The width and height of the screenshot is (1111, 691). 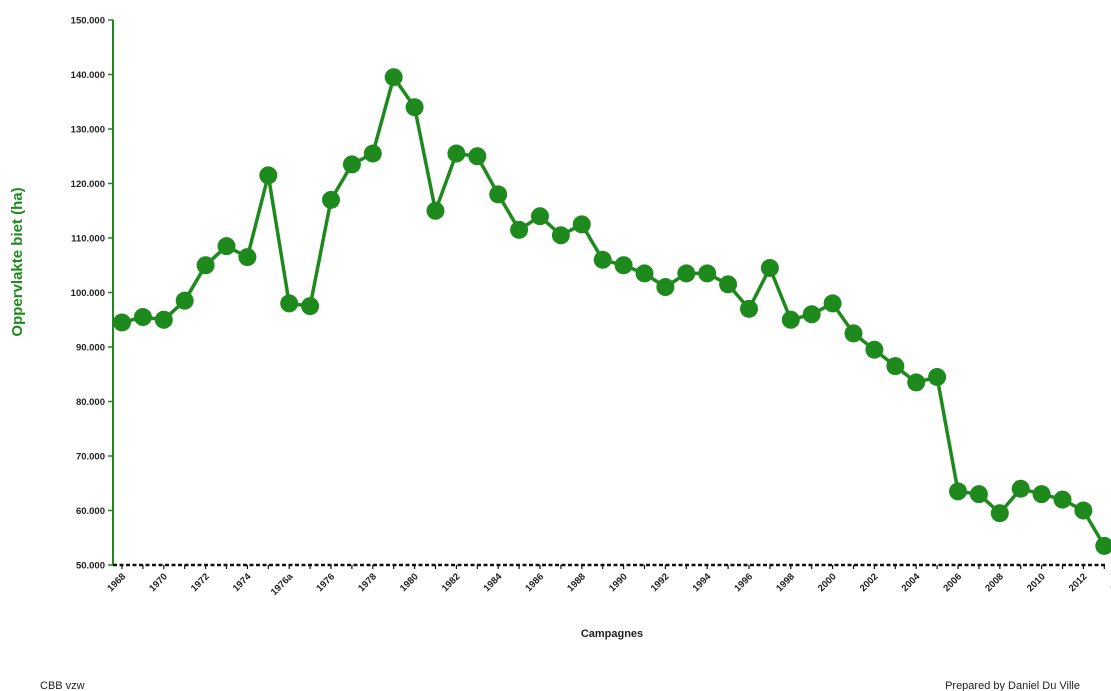 I want to click on x-tick-label: 1982, so click(x=451, y=582).